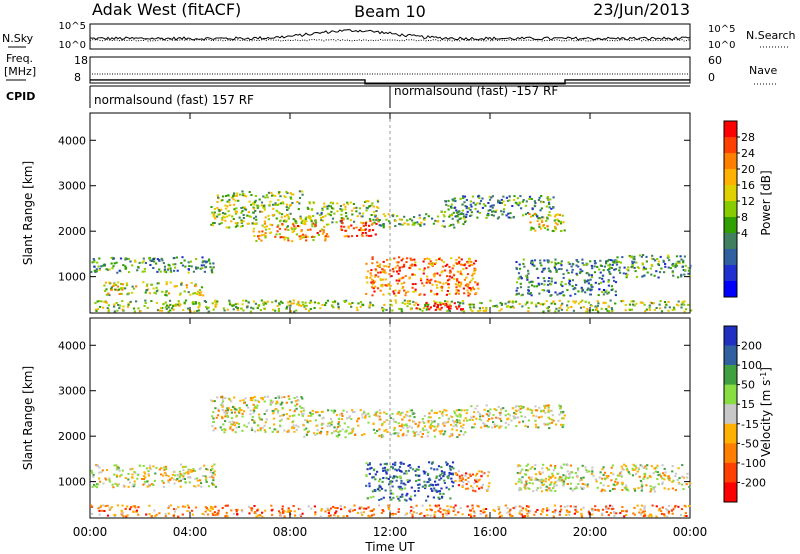 The width and height of the screenshot is (800, 554). Describe the element at coordinates (166, 9) in the screenshot. I see `plot-title: Adak West (fitACF)` at that location.